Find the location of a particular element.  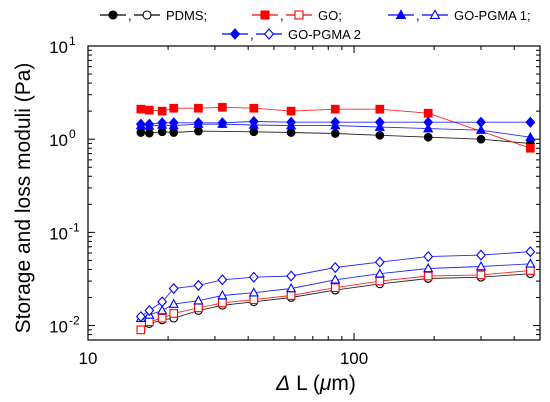

legend-entry-0-2: , GO-PGMA 1; is located at coordinates (459, 15).